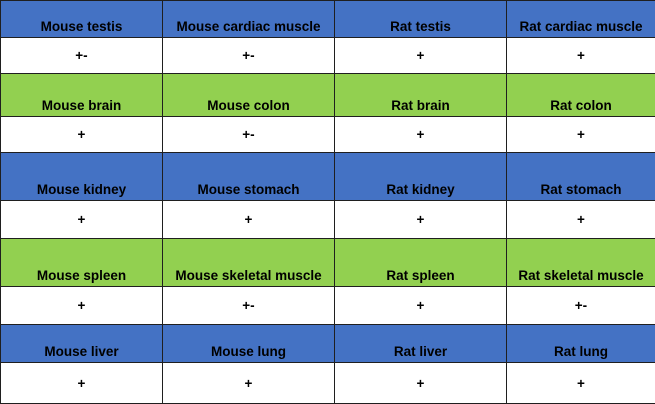 Image resolution: width=655 pixels, height=404 pixels. Describe the element at coordinates (82, 177) in the screenshot. I see `tissue-label-cell: Mouse kidney` at that location.